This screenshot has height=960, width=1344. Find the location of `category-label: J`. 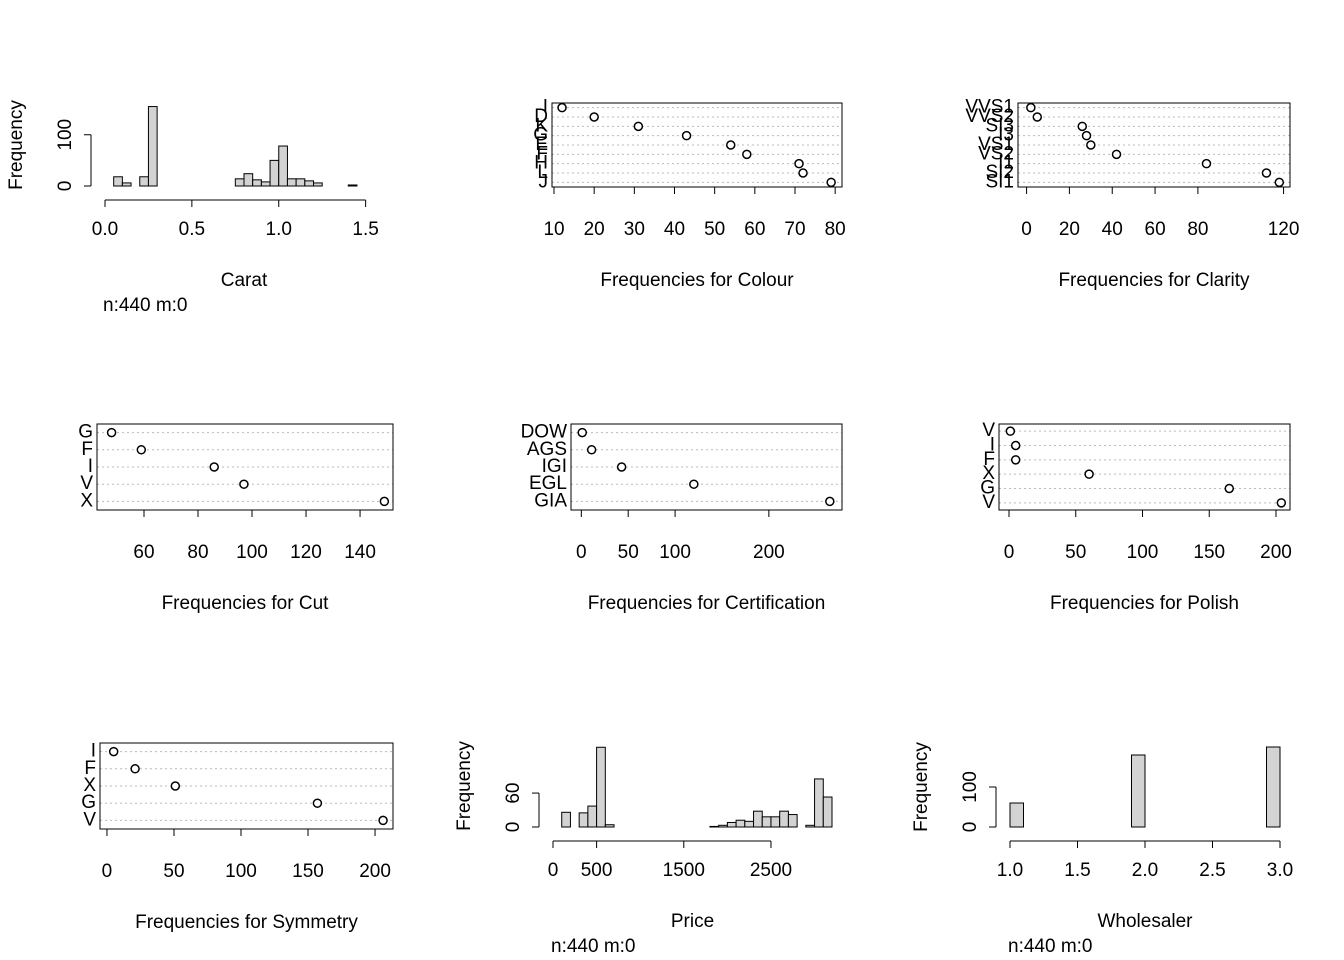

category-label: J is located at coordinates (544, 181).